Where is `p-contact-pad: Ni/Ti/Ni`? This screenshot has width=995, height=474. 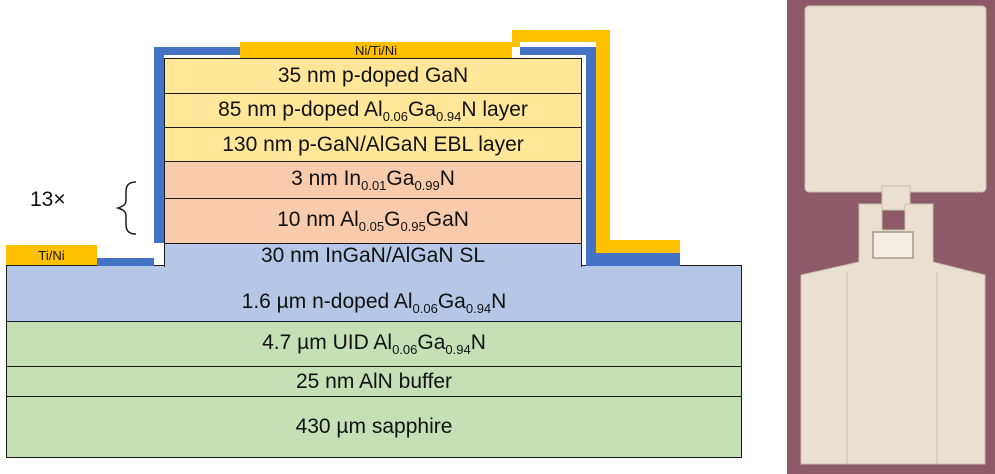 p-contact-pad: Ni/Ti/Ni is located at coordinates (376, 50).